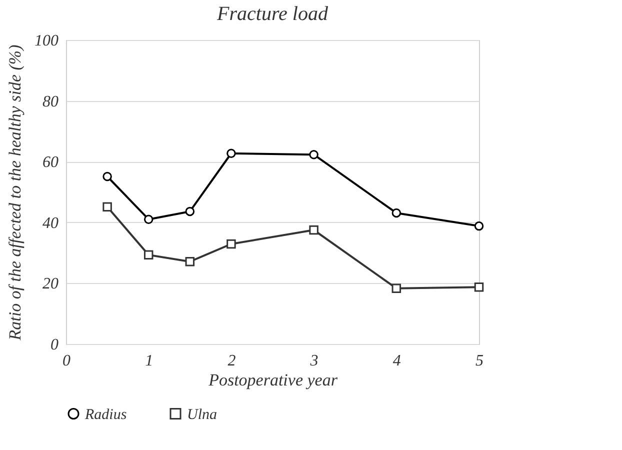 The height and width of the screenshot is (450, 622). What do you see at coordinates (273, 380) in the screenshot?
I see `x-axis-title: Postoperative year` at bounding box center [273, 380].